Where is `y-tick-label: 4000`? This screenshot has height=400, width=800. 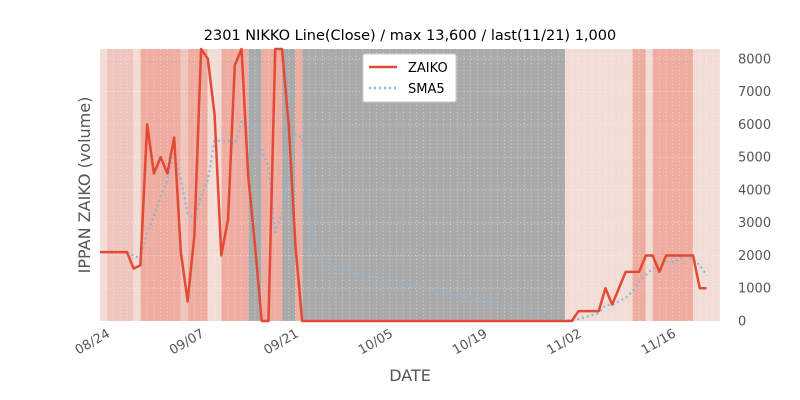 y-tick-label: 4000 is located at coordinates (754, 190).